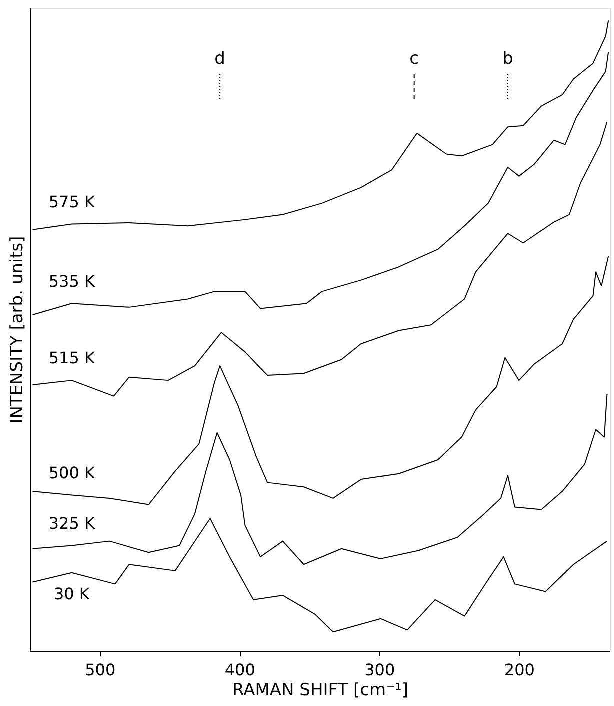  What do you see at coordinates (320, 690) in the screenshot?
I see `x-axis-title: RAMAN SHIFT [cm⁻¹]` at bounding box center [320, 690].